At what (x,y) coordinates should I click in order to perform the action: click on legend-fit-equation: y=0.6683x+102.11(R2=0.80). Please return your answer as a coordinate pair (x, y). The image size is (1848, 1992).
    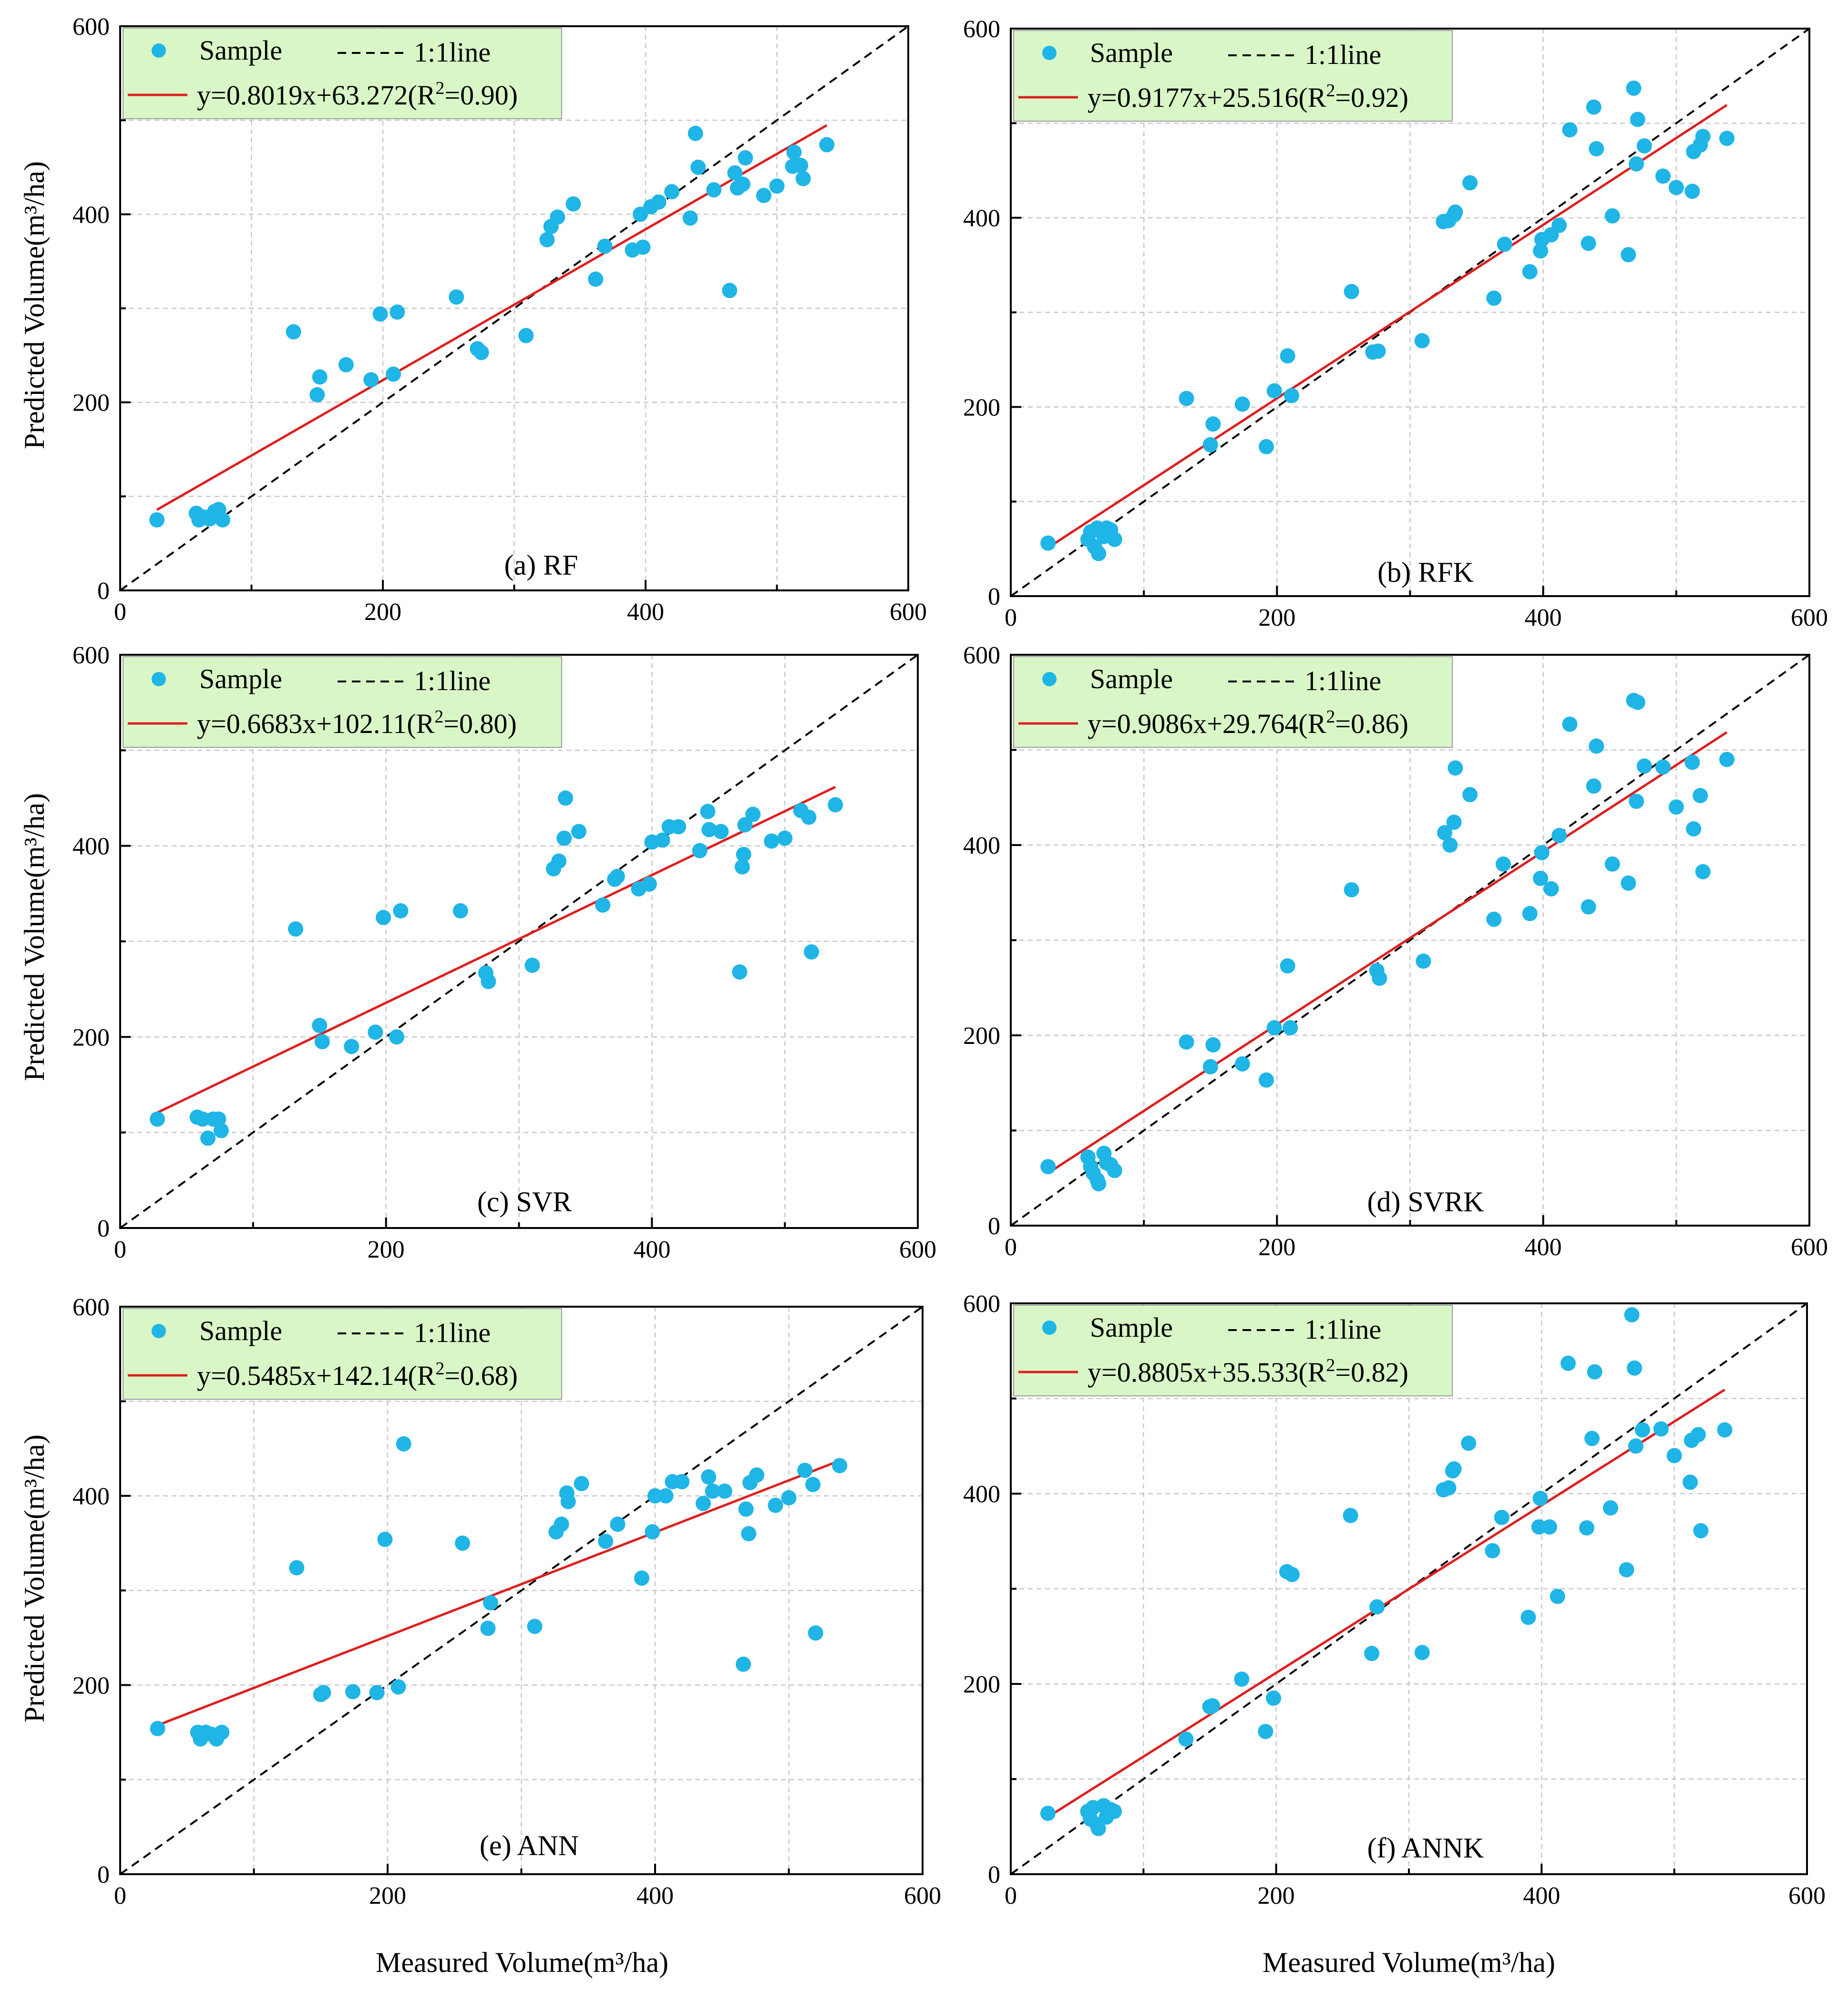
    Looking at the image, I should click on (357, 723).